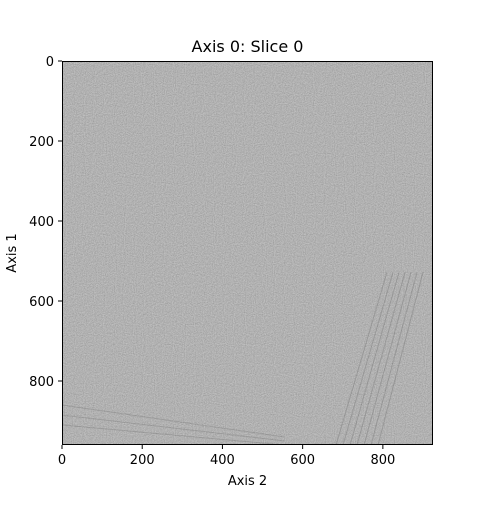 Image resolution: width=482 pixels, height=505 pixels. Describe the element at coordinates (41, 142) in the screenshot. I see `y-tick-label: 200` at that location.